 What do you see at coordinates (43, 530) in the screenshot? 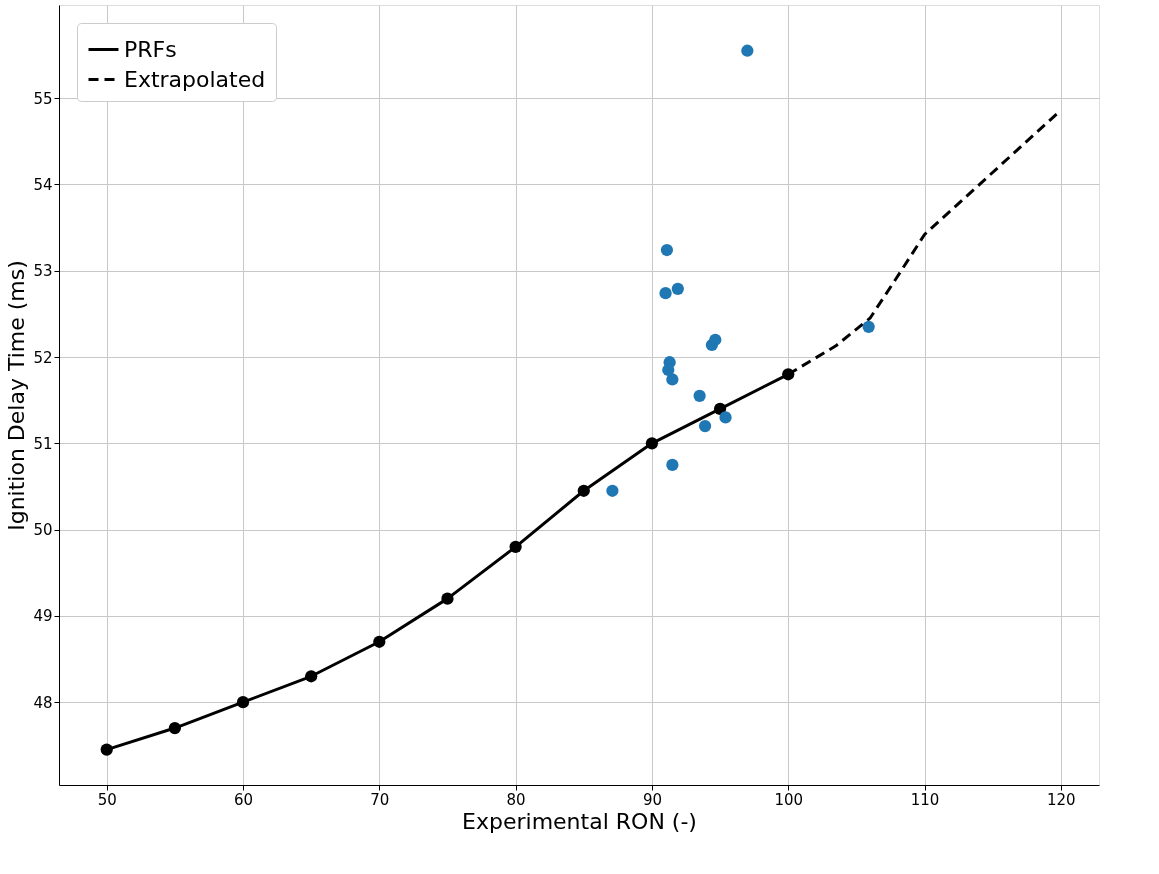
I see `y-tick-label: 50` at bounding box center [43, 530].